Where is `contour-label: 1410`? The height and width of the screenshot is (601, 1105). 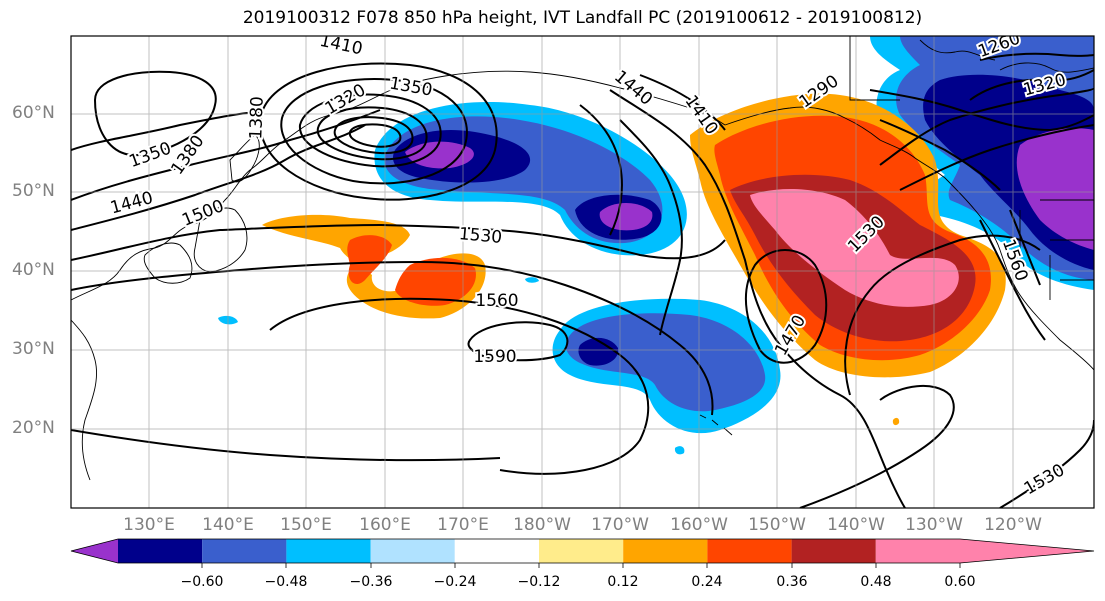
contour-label: 1410 is located at coordinates (341, 45).